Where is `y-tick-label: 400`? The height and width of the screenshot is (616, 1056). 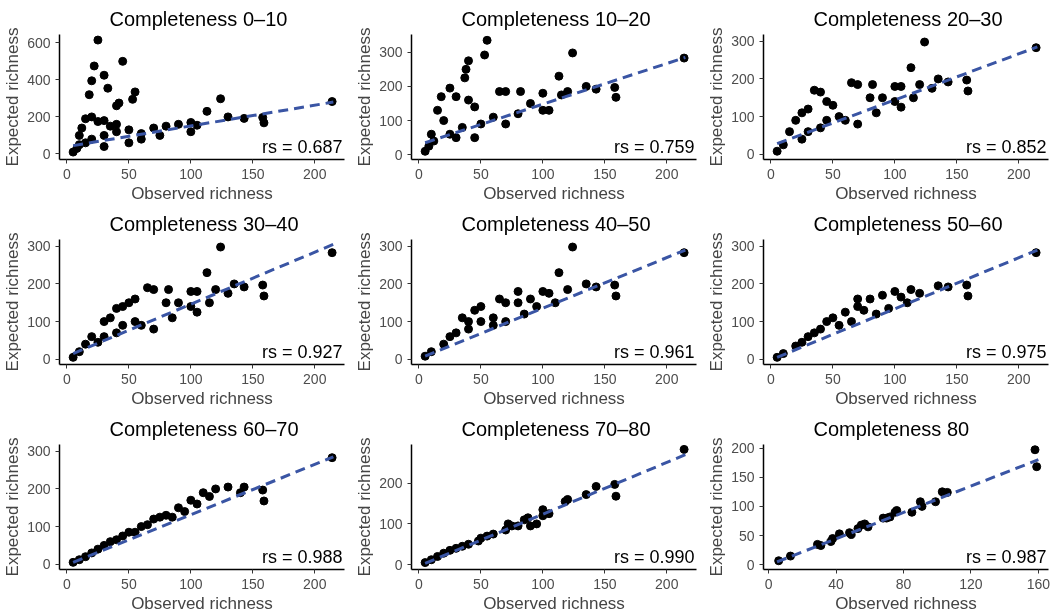
y-tick-label: 400 is located at coordinates (39, 79).